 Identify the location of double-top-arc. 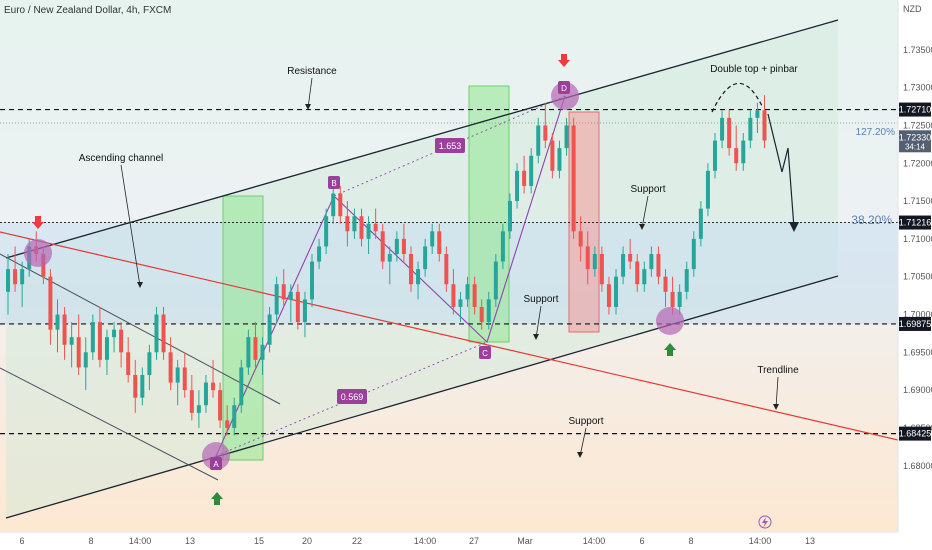
(737, 97).